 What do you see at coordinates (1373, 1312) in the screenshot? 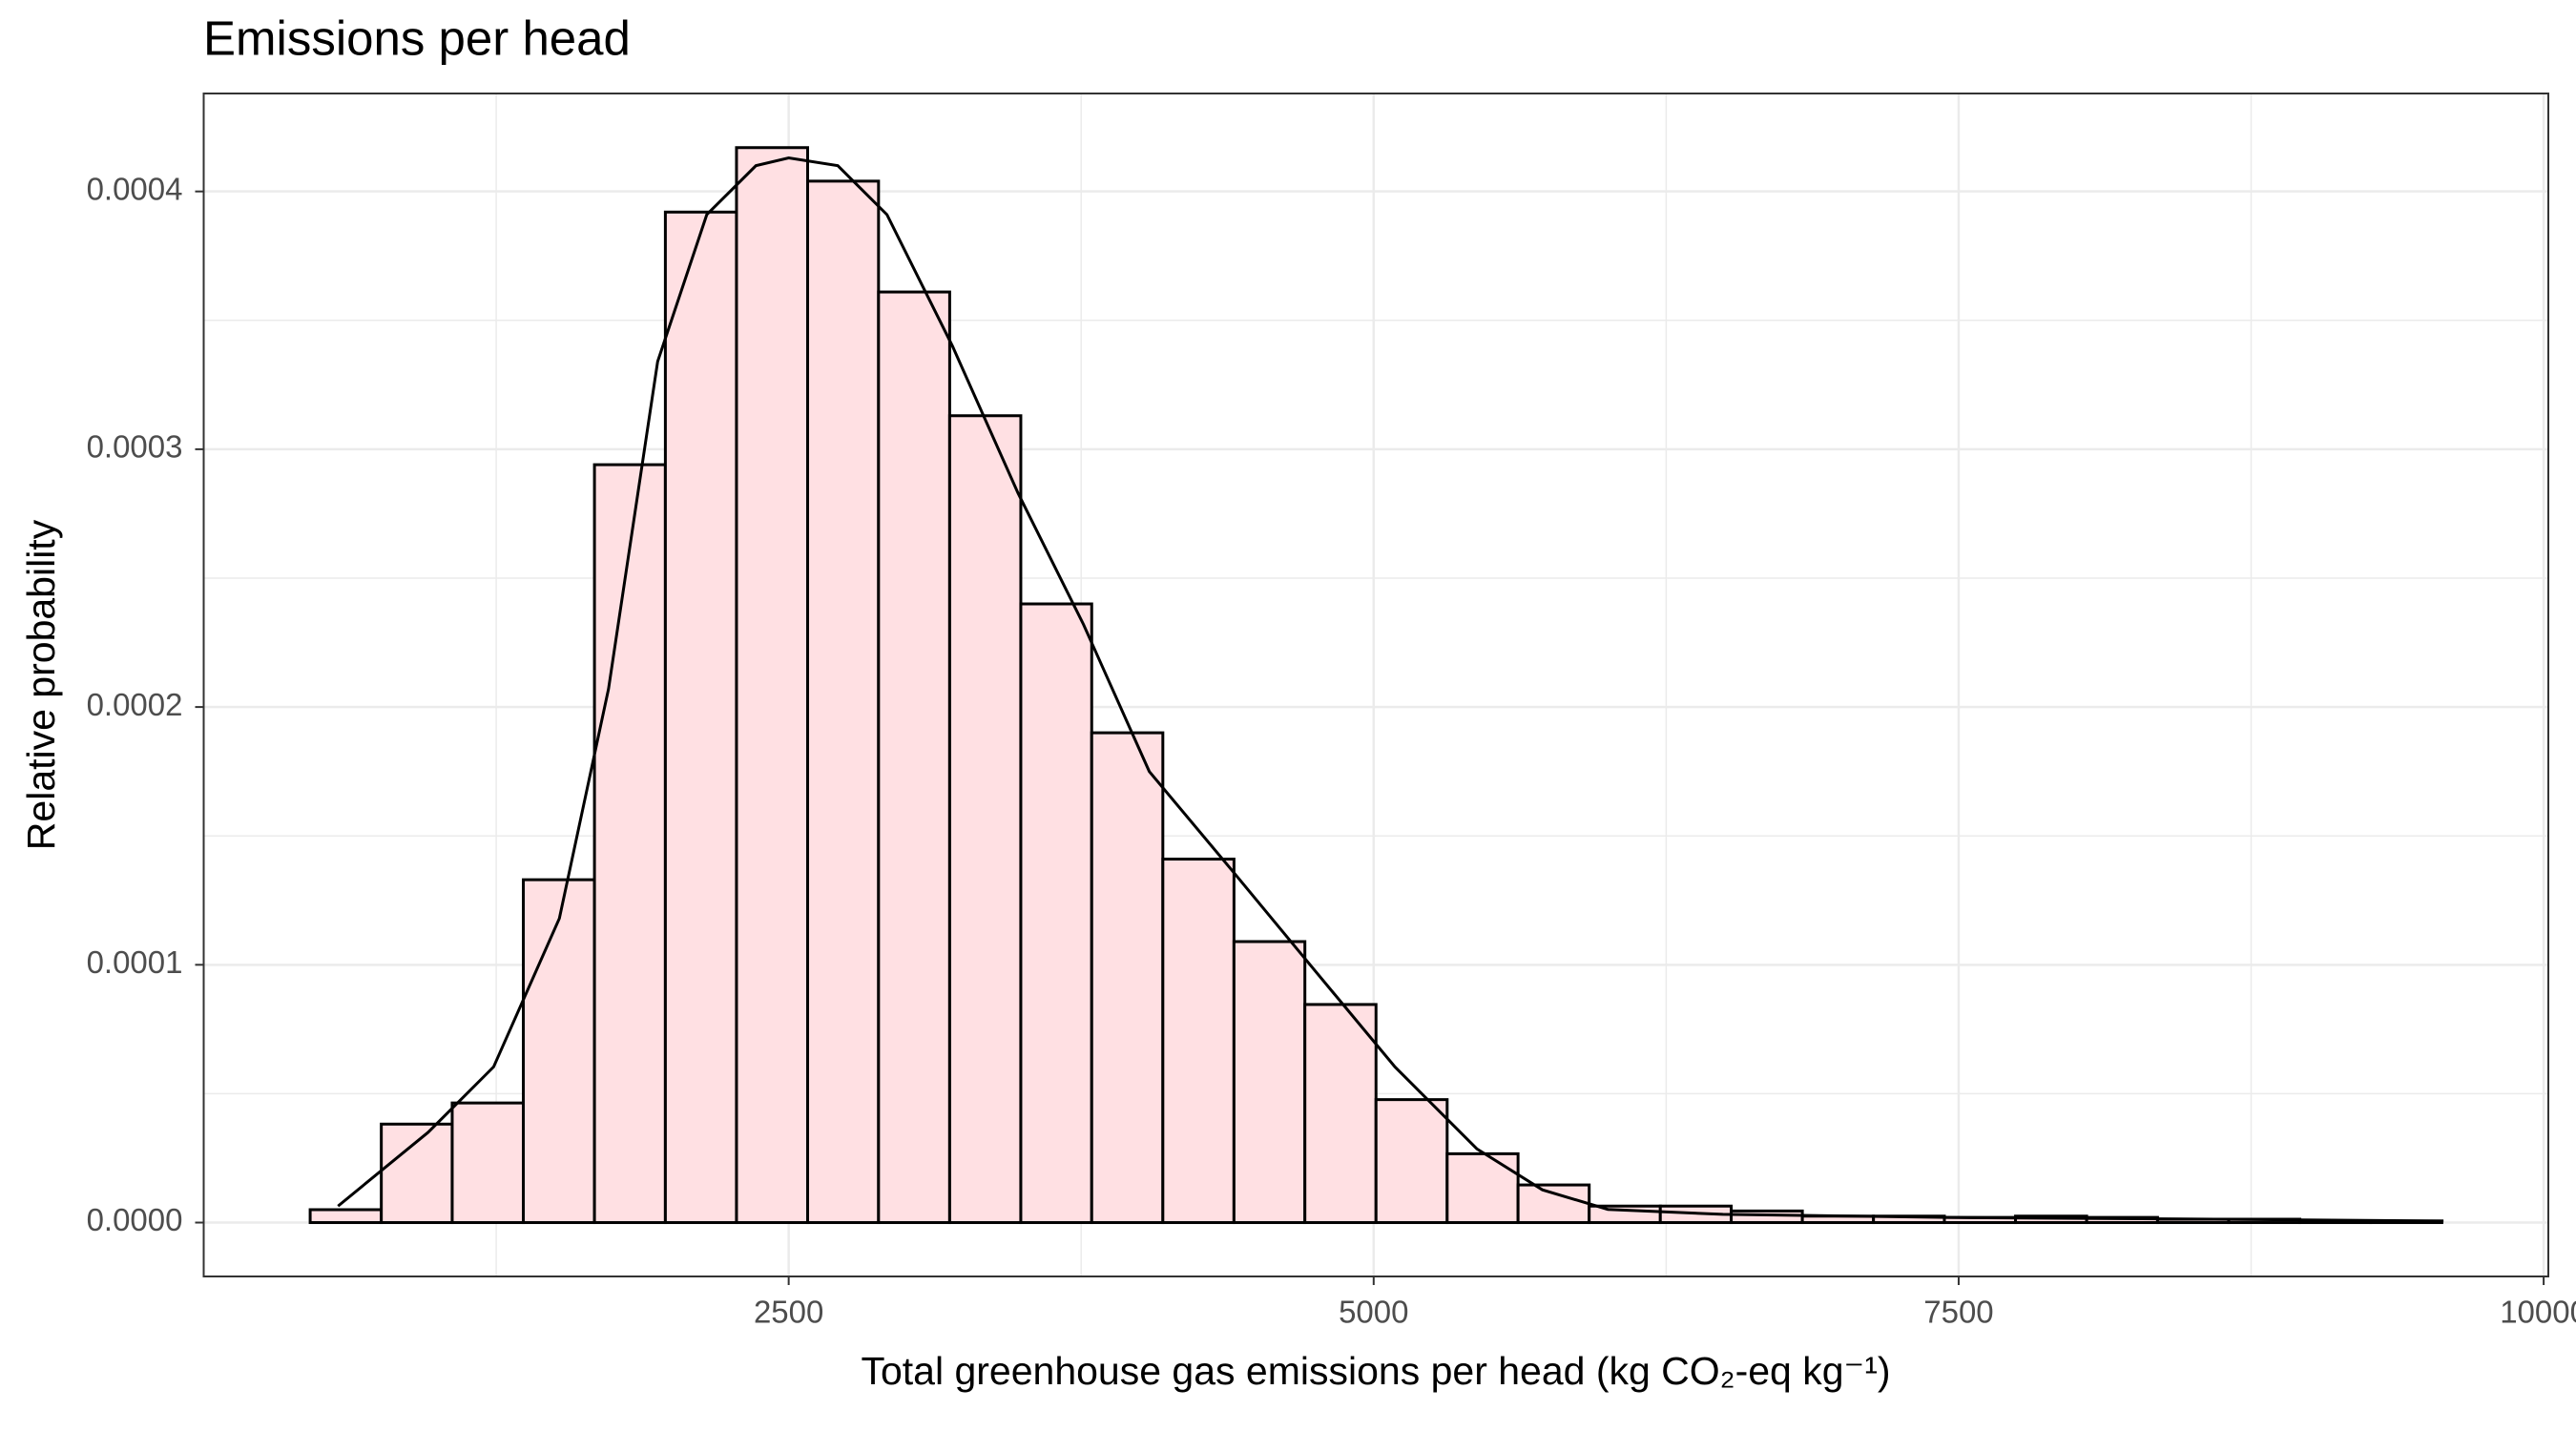
I see `x-tick-label: 5000` at bounding box center [1373, 1312].